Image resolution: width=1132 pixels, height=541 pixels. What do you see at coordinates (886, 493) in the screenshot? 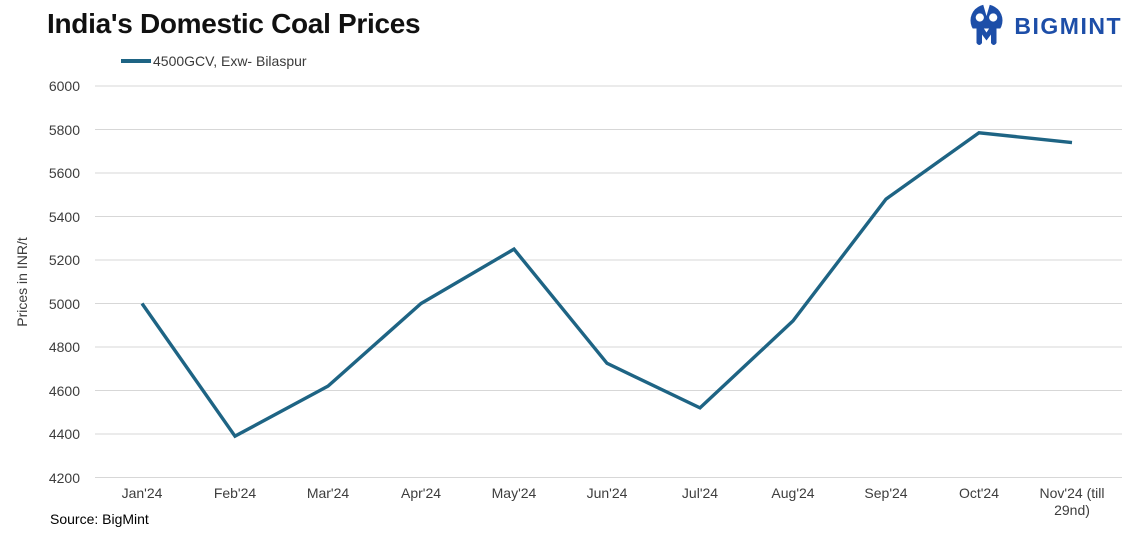
I see `x-axis-tick-label: Sep'24` at bounding box center [886, 493].